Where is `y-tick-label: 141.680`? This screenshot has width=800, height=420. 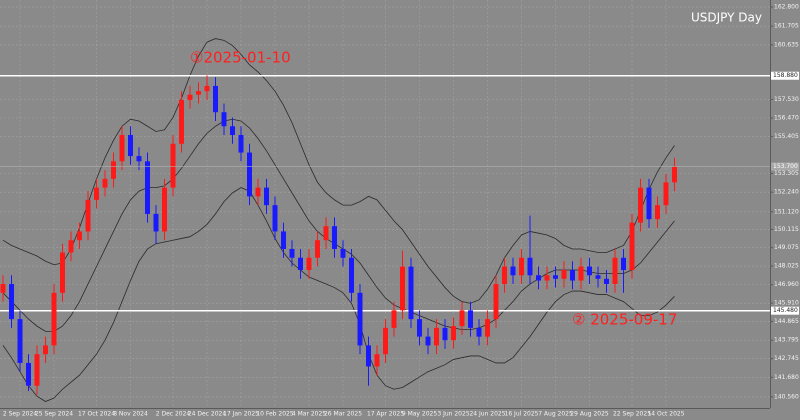 y-tick-label: 141.680 is located at coordinates (786, 377).